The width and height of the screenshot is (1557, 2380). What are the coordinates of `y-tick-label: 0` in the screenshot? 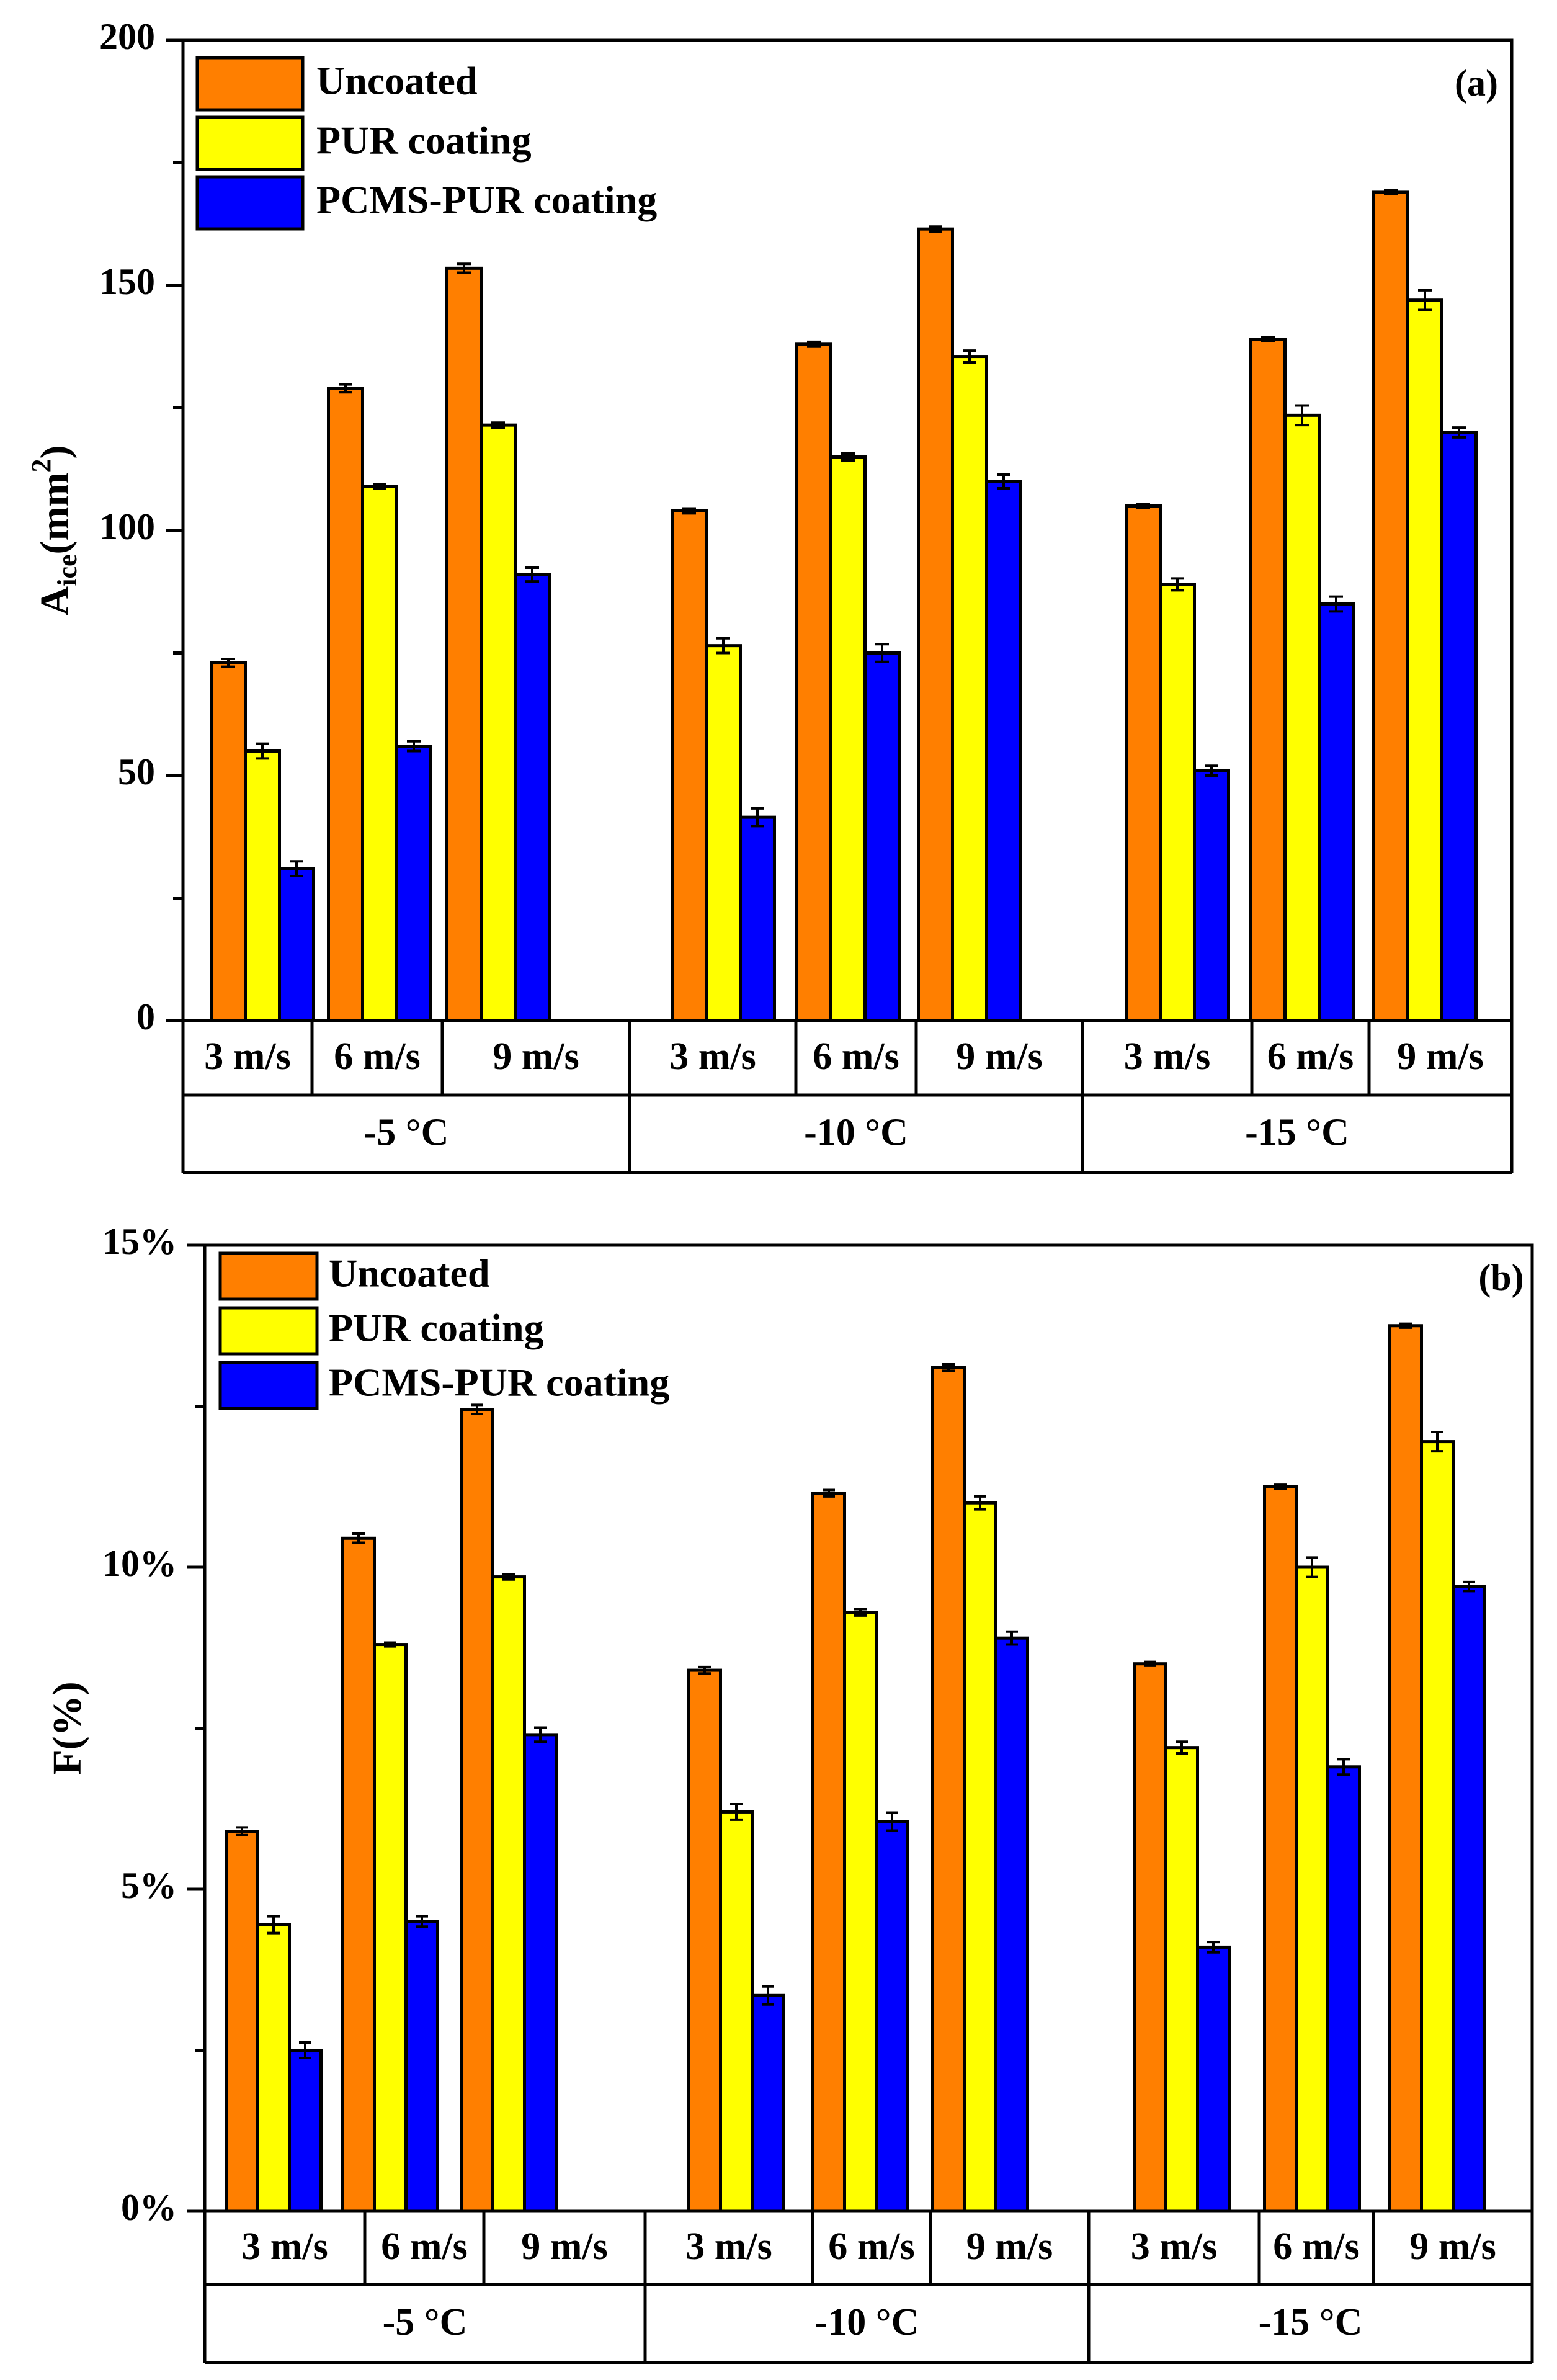 It's located at (145, 1017).